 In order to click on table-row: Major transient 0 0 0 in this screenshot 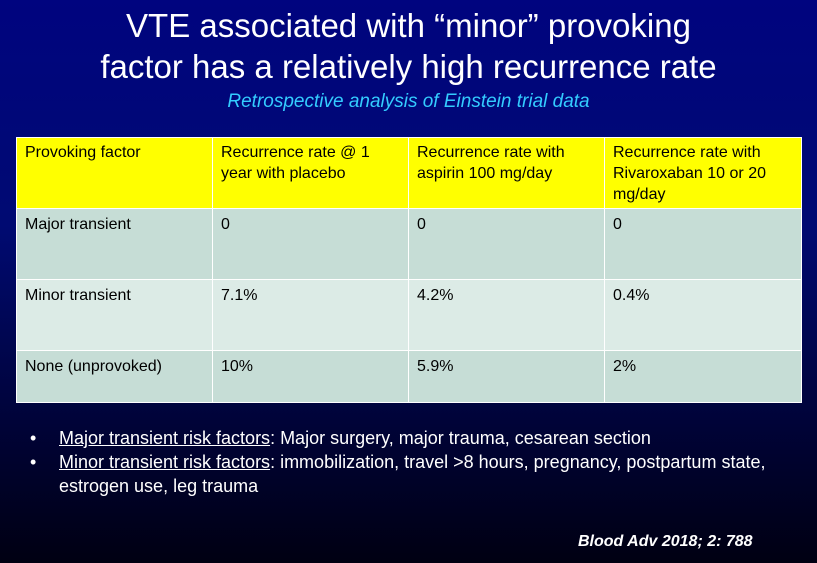, I will do `click(409, 244)`.